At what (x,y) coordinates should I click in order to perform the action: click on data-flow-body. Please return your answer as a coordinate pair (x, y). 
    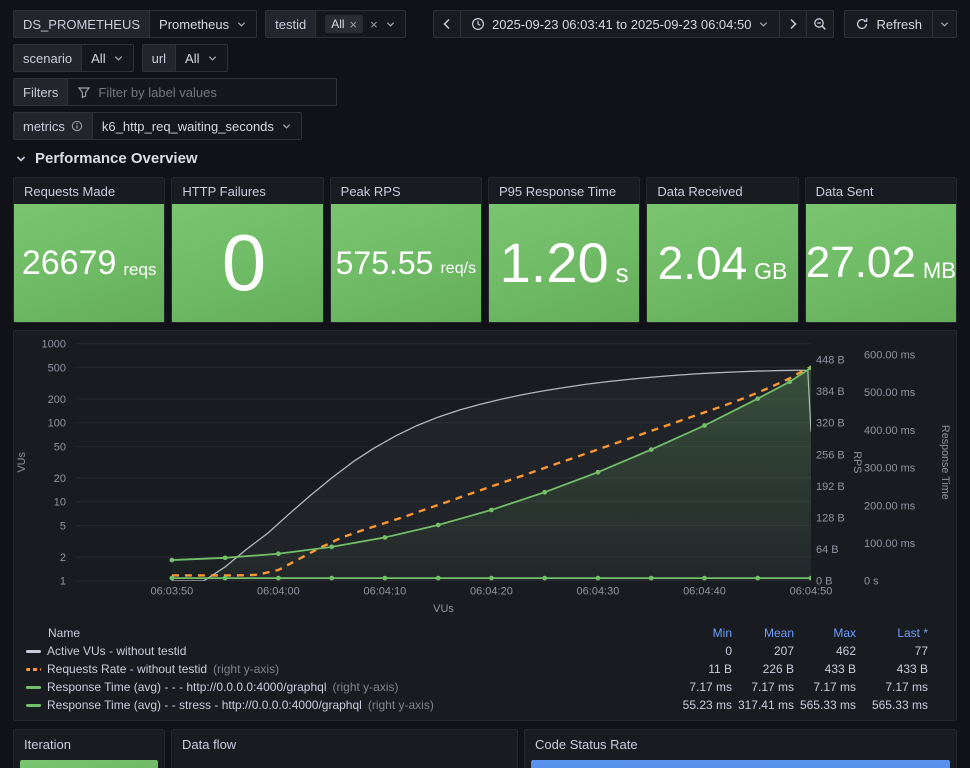
    Looking at the image, I should click on (344, 764).